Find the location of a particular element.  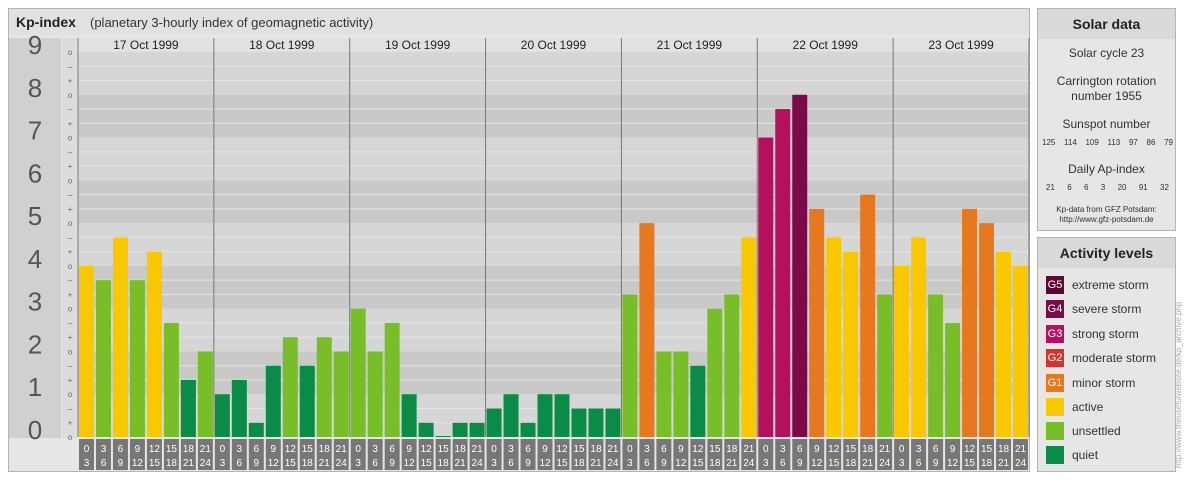

interval-start-label: 0 is located at coordinates (494, 449).